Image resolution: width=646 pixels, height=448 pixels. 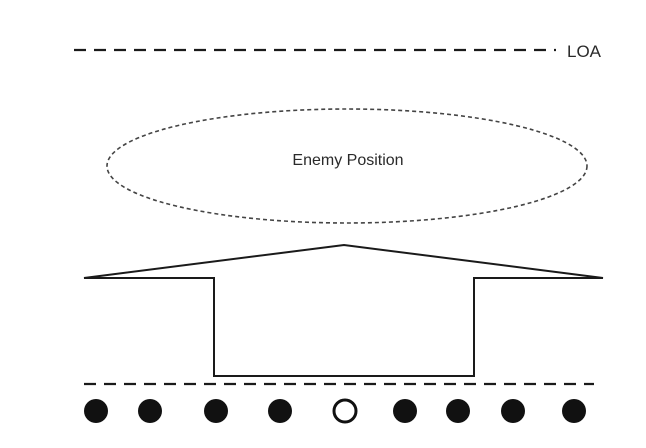 I want to click on soldier-row, so click(x=335, y=411).